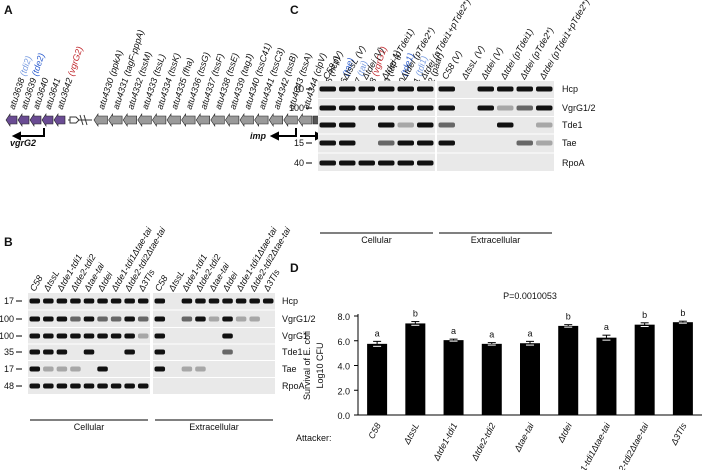  Describe the element at coordinates (307, 365) in the screenshot. I see `y-axis-label: Survival of E. coli` at that location.